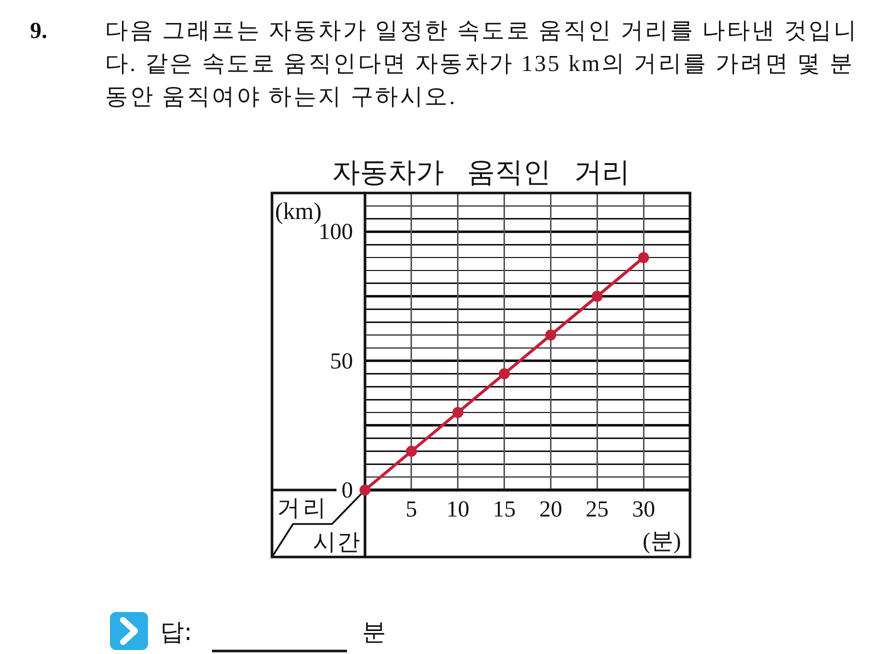  I want to click on x-tick-label: 15, so click(504, 509).